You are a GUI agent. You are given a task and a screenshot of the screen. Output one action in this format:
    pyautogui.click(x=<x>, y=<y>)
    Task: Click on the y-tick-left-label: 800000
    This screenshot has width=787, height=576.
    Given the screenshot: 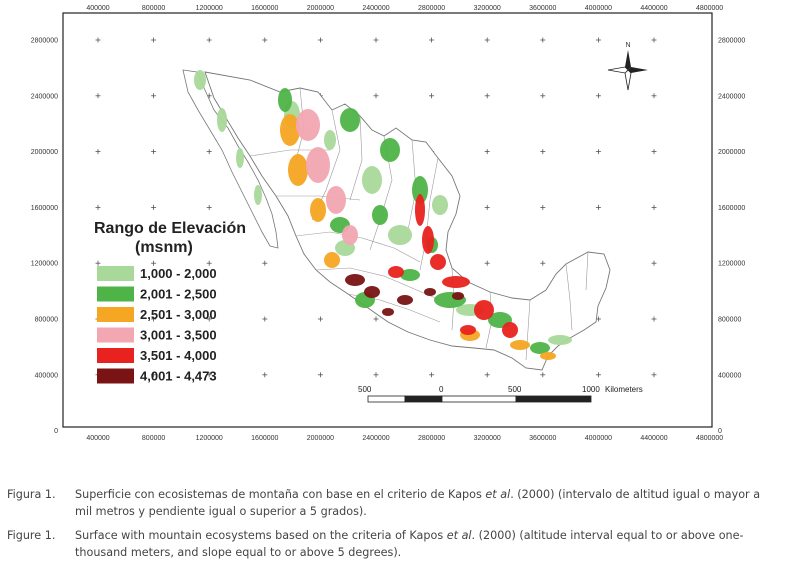 What is the action you would take?
    pyautogui.click(x=46, y=320)
    